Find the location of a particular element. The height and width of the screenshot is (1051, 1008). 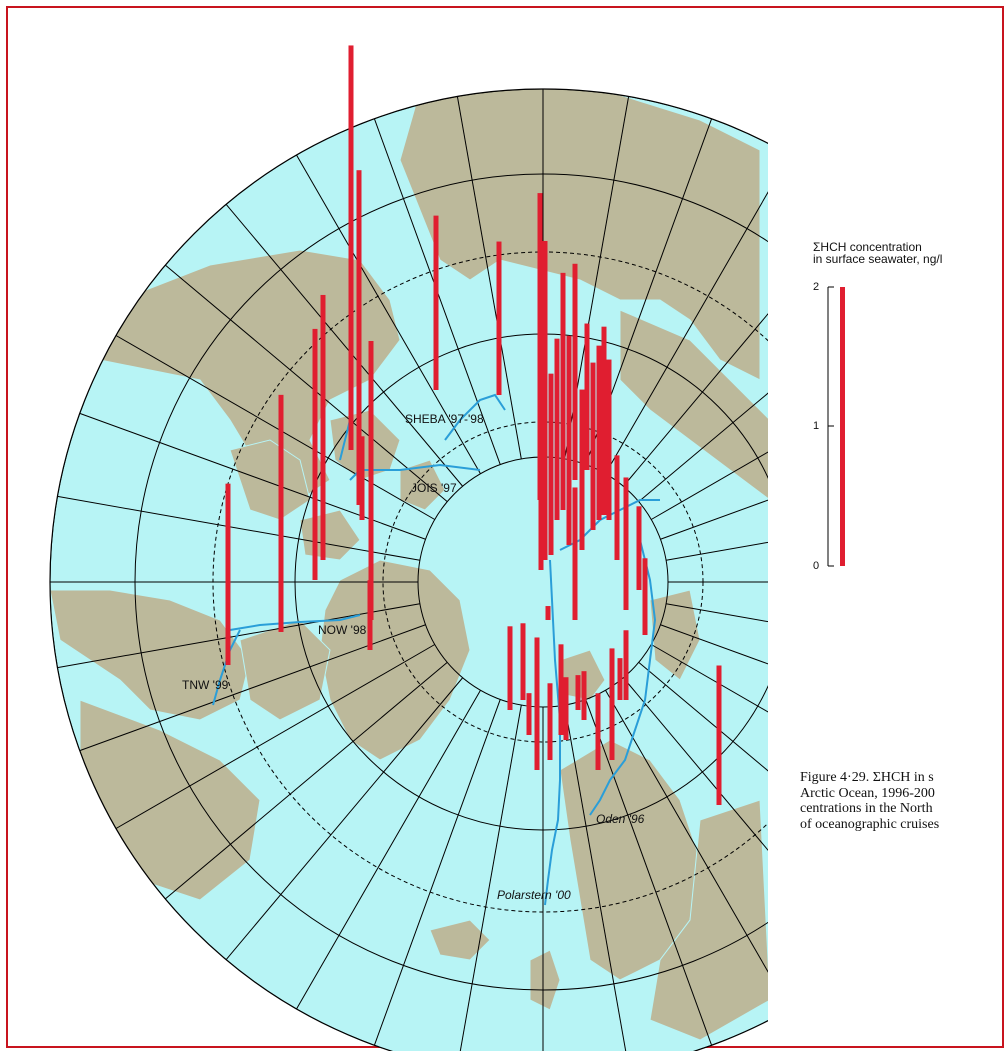

cruise-label-now: NOW '98 is located at coordinates (342, 630).